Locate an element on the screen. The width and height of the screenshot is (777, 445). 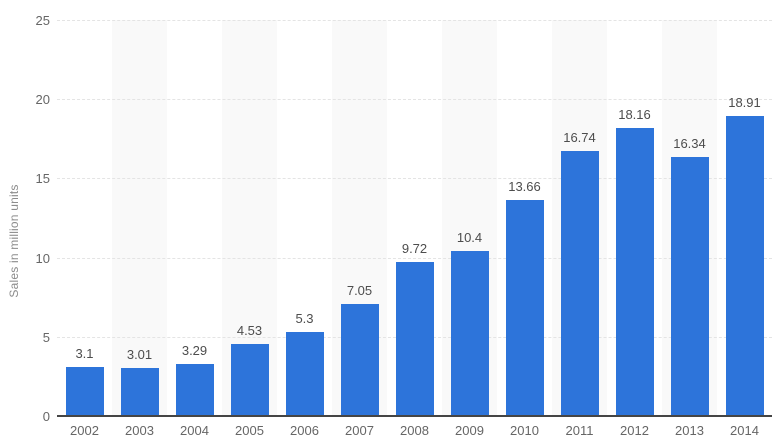
x-axis-tick-label: 2013 is located at coordinates (689, 430).